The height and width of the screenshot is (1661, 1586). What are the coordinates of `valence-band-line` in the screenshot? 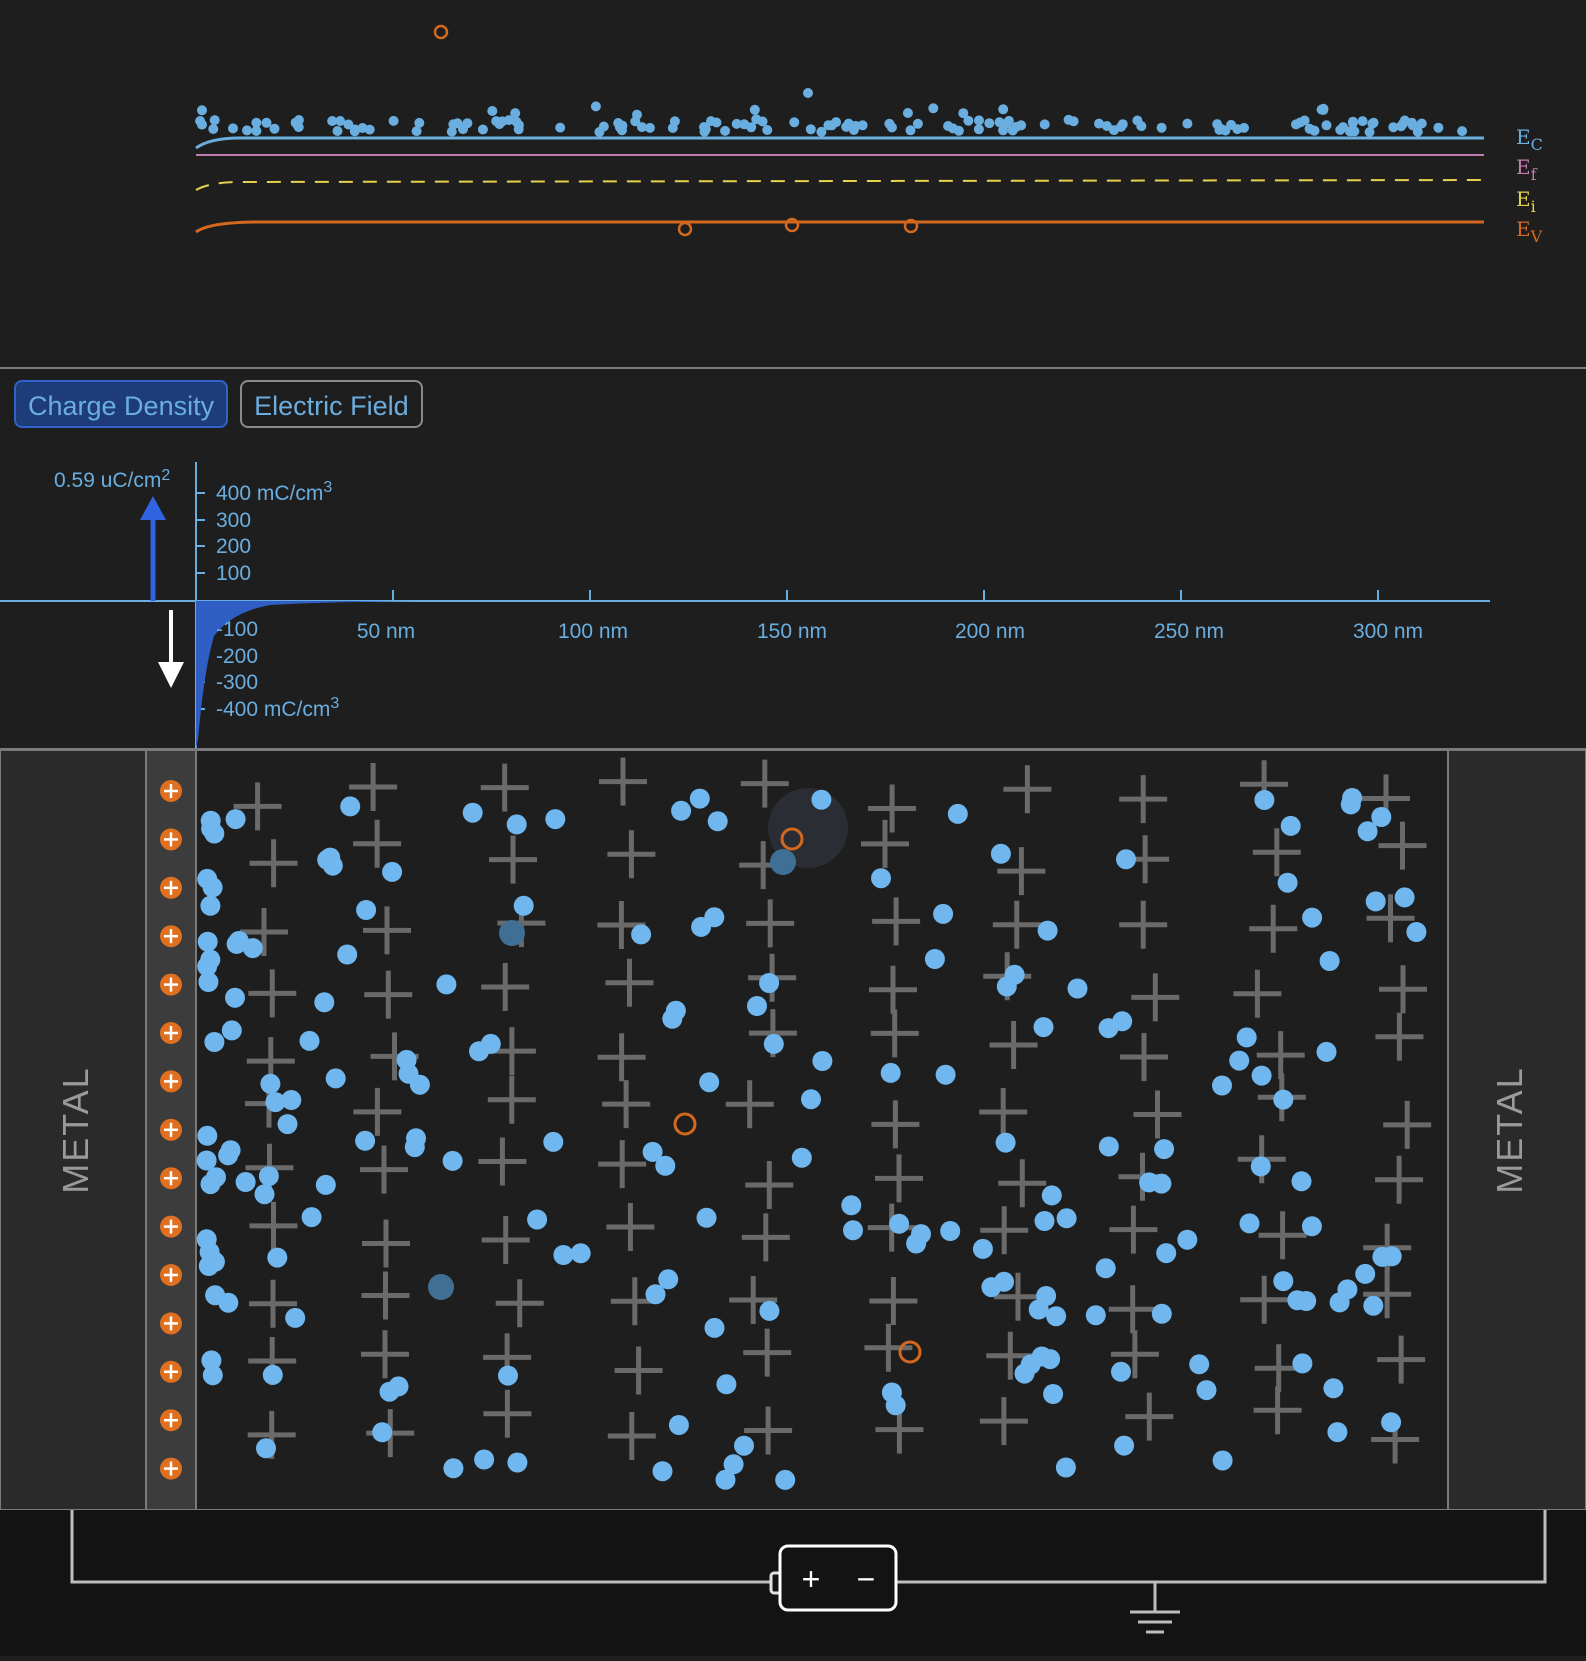 It's located at (839, 227).